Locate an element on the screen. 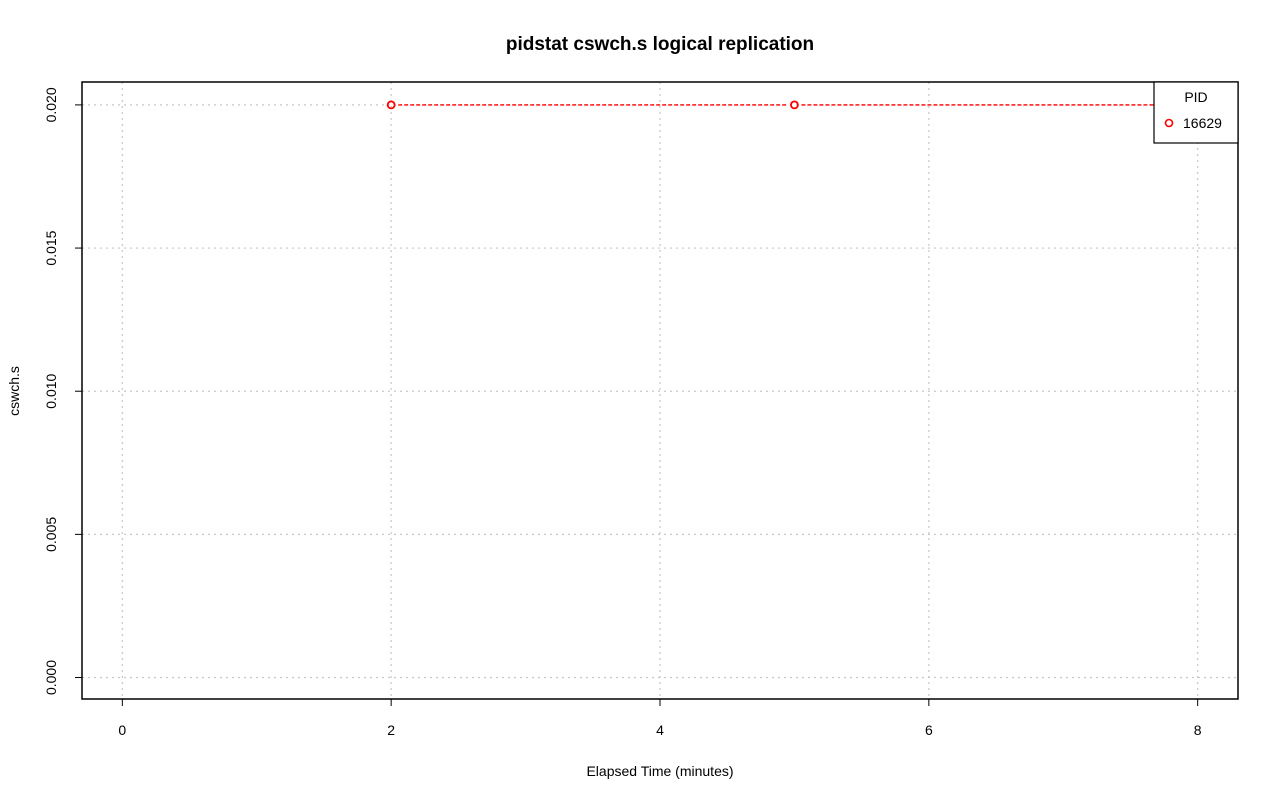 The image size is (1280, 801). x-tick-label: 2 is located at coordinates (391, 730).